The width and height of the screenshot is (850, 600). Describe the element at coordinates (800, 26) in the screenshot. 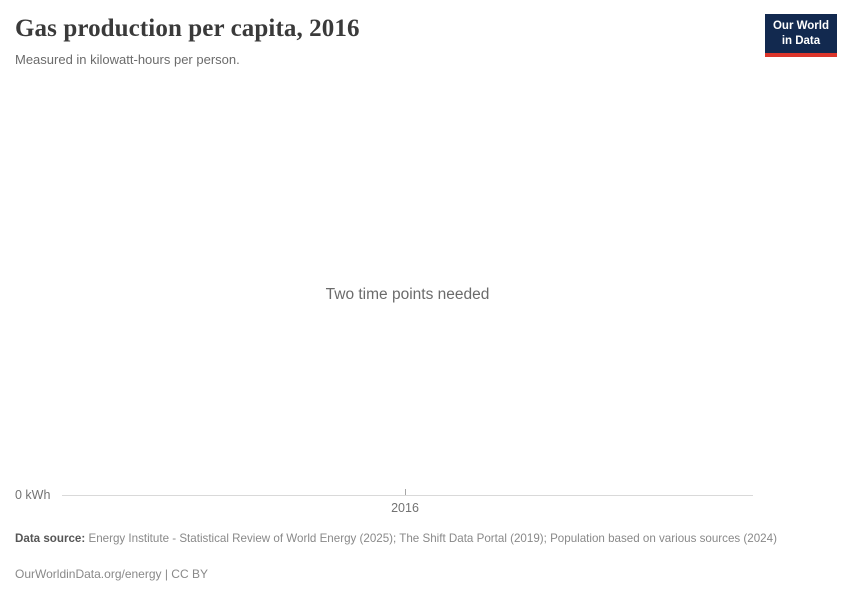

I see `owid-logo-line1: Our World` at that location.